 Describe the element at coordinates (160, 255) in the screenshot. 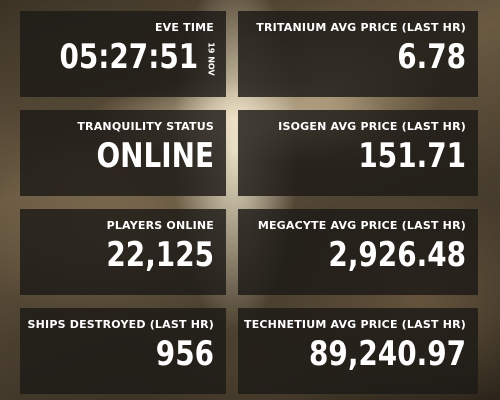

I see `players-online-value: 22,125` at that location.